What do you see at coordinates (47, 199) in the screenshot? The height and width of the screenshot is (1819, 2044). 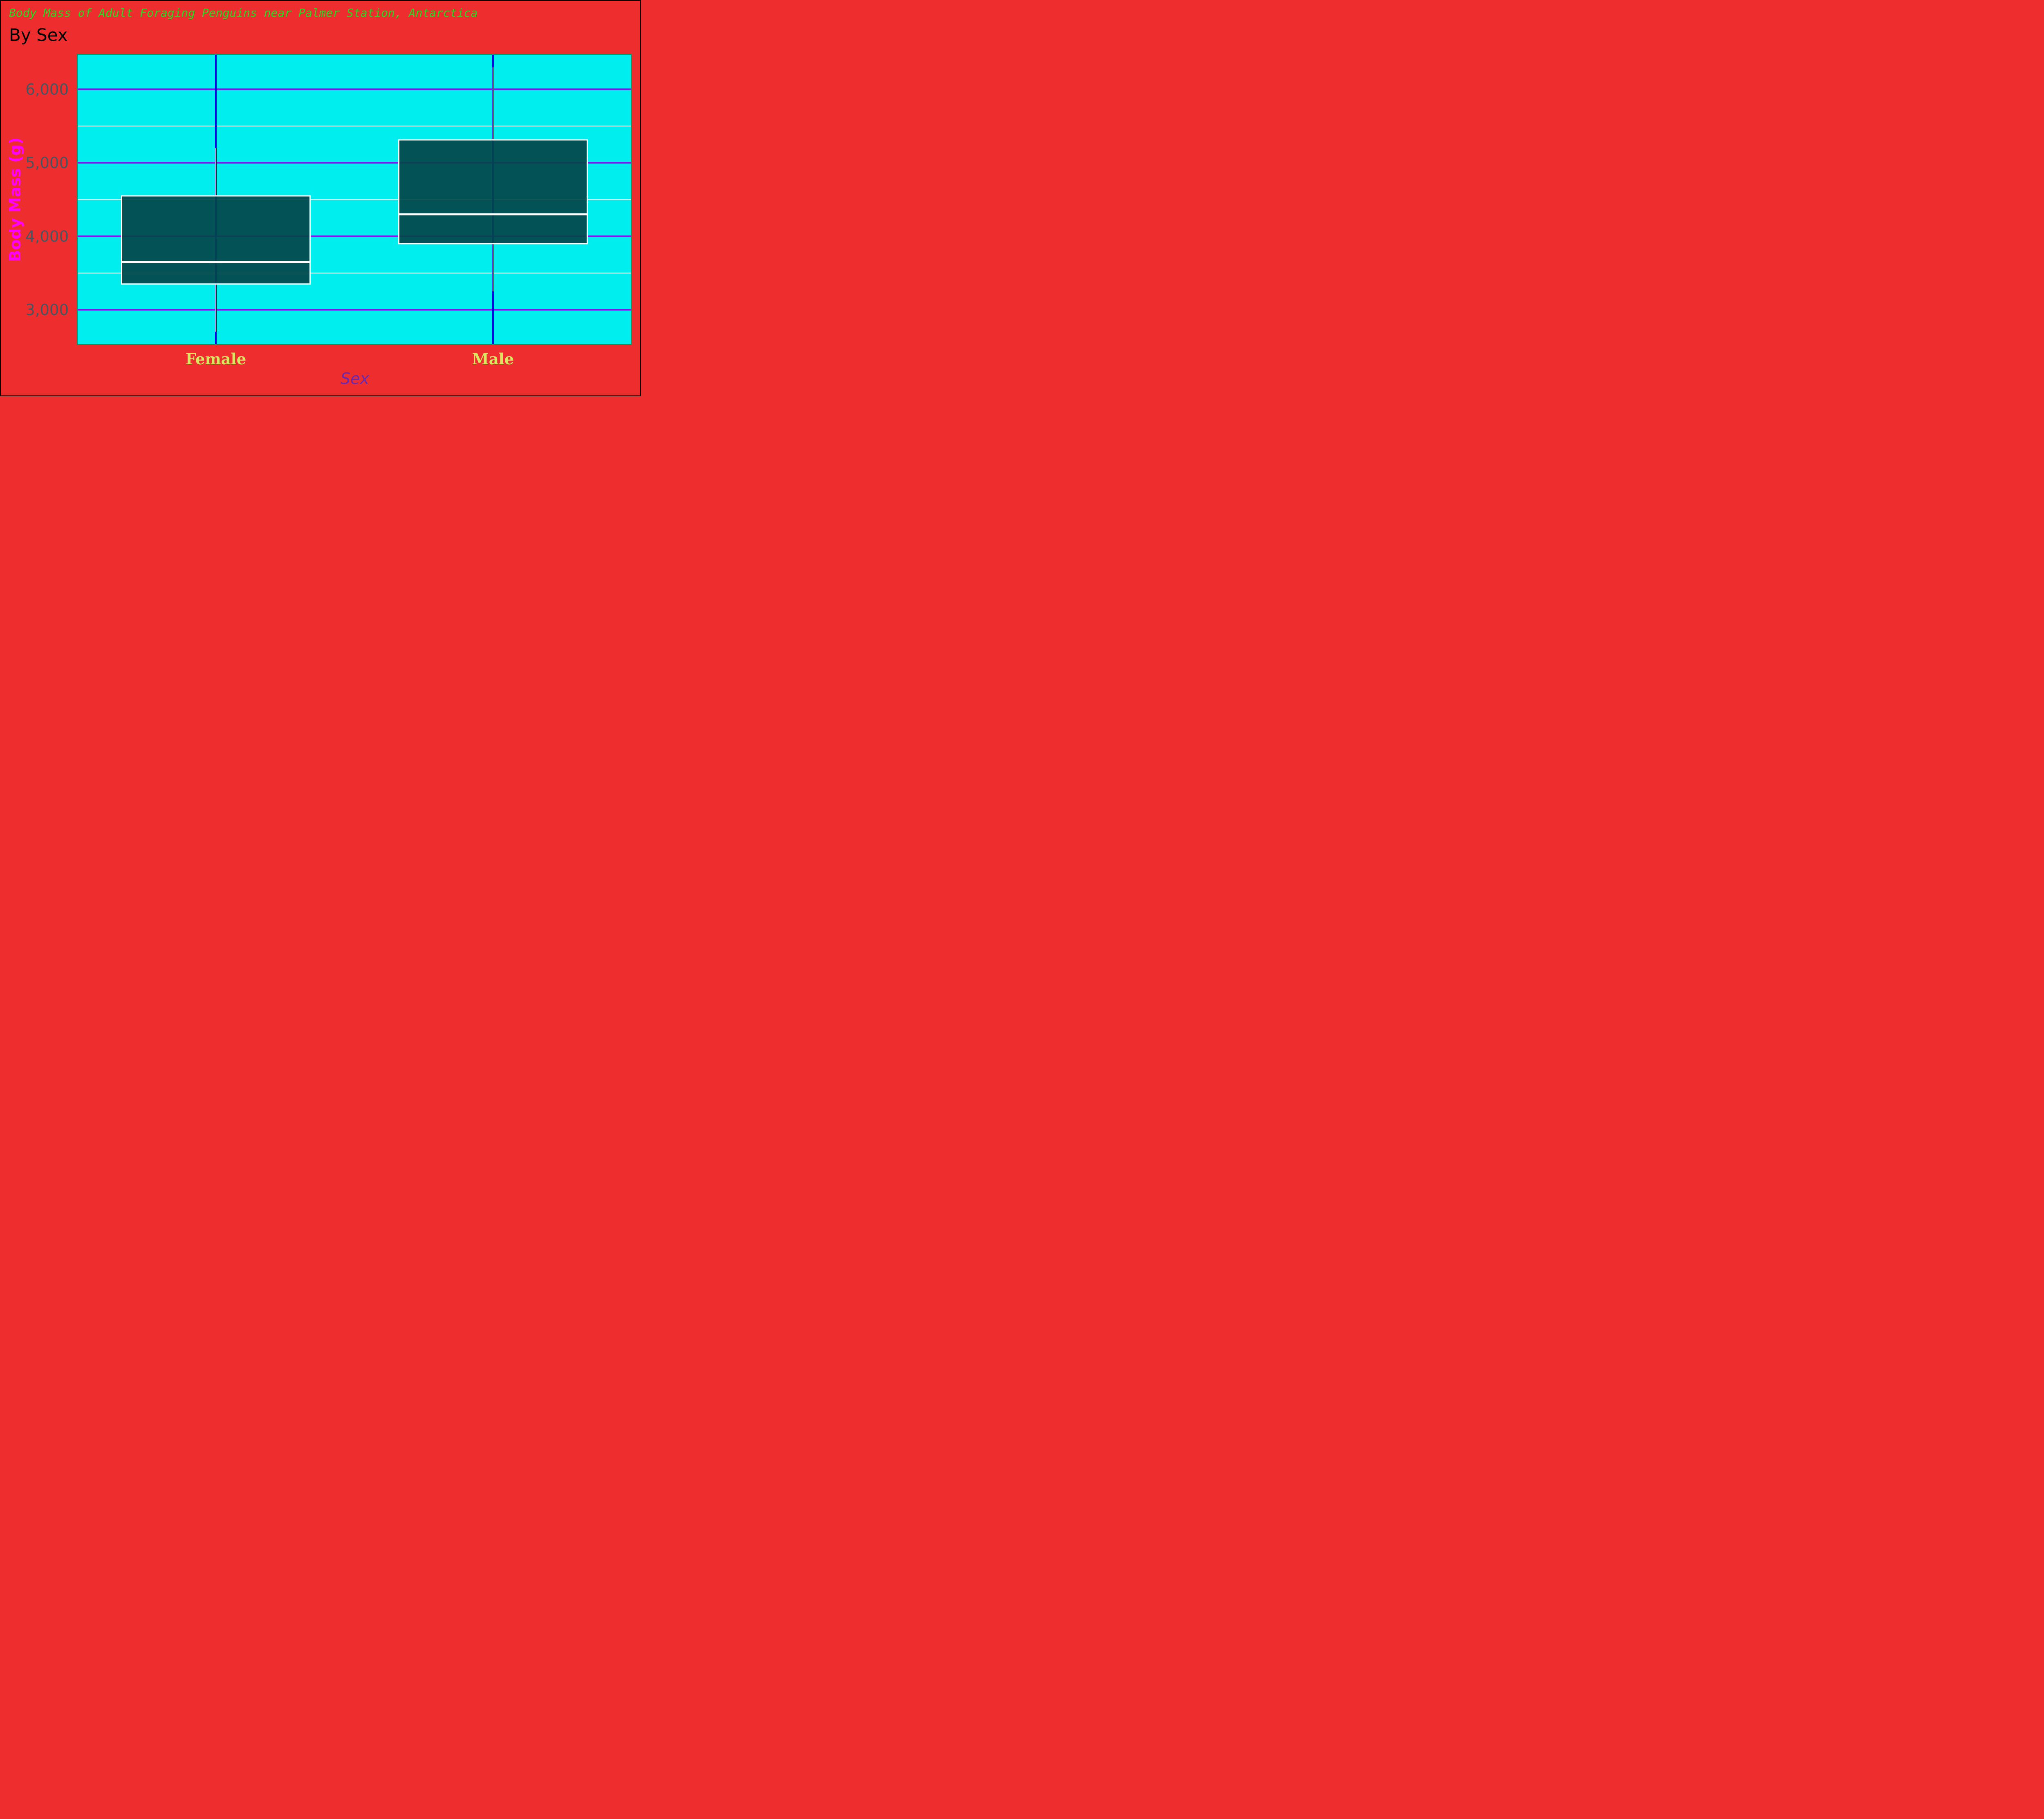 I see `y-axis-tick-labels: 3,000 4,000 5,000 6,000` at bounding box center [47, 199].